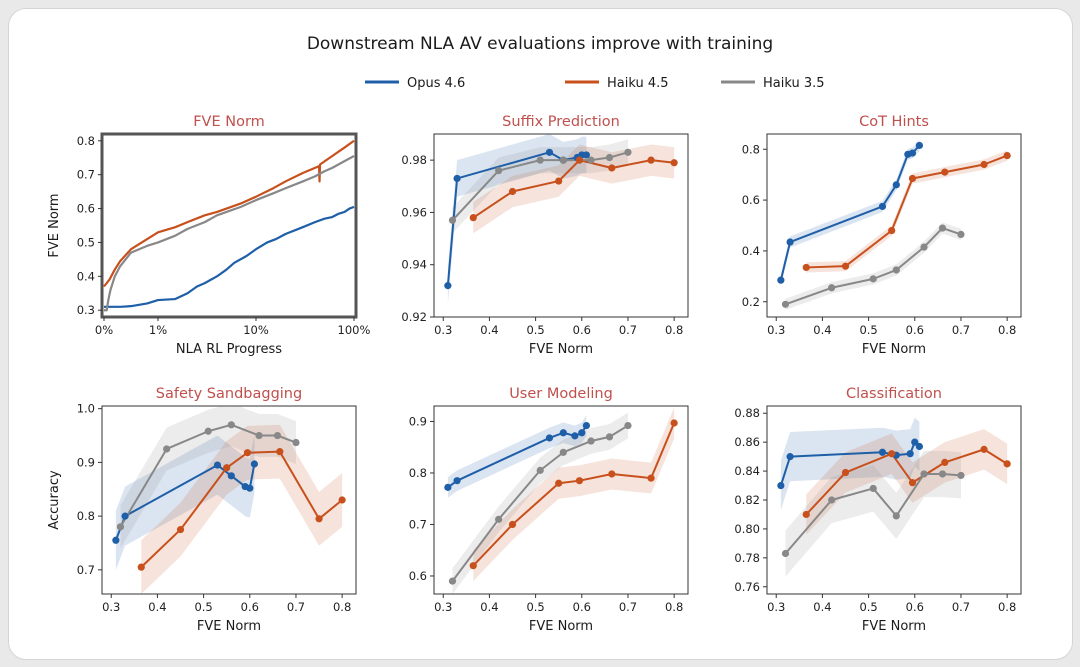  What do you see at coordinates (354, 330) in the screenshot?
I see `x-tick-label: 100%` at bounding box center [354, 330].